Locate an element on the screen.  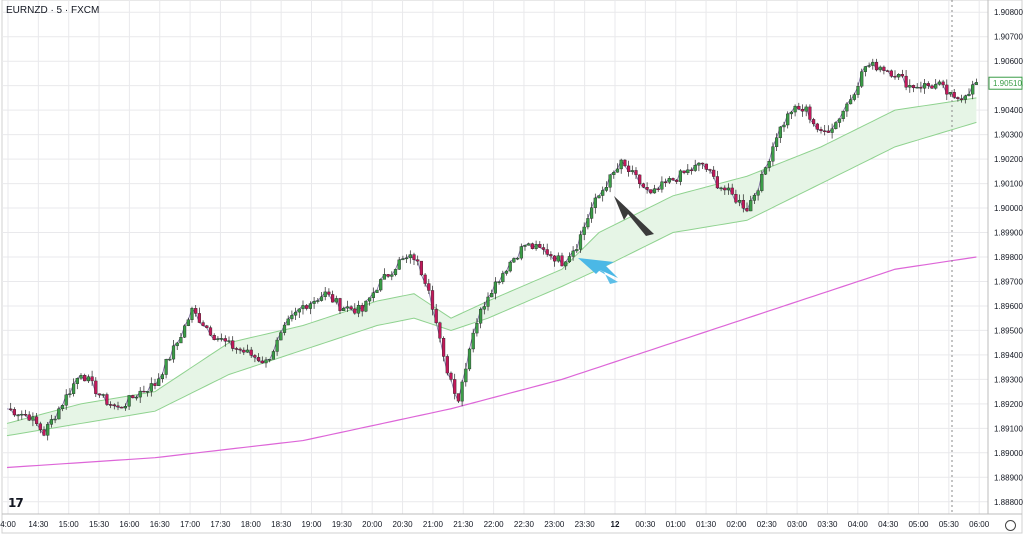
signal-arrow is located at coordinates (634, 216).